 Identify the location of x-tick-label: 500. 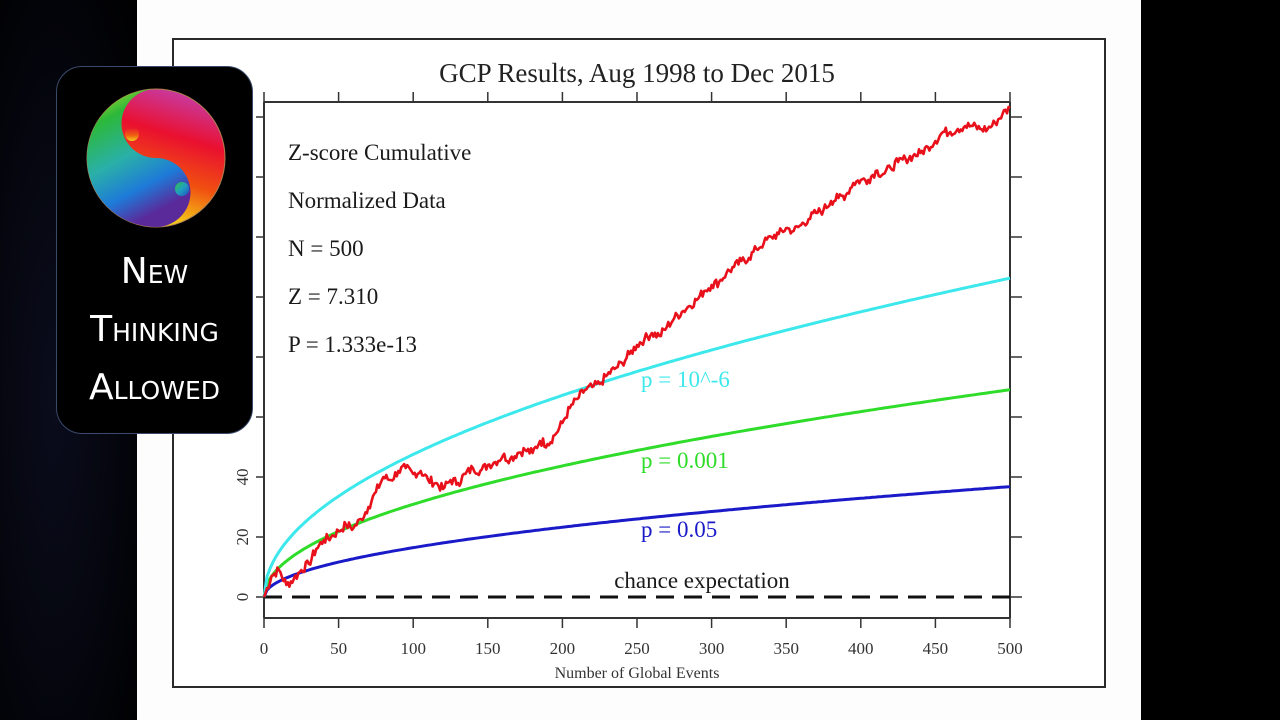
(1010, 648).